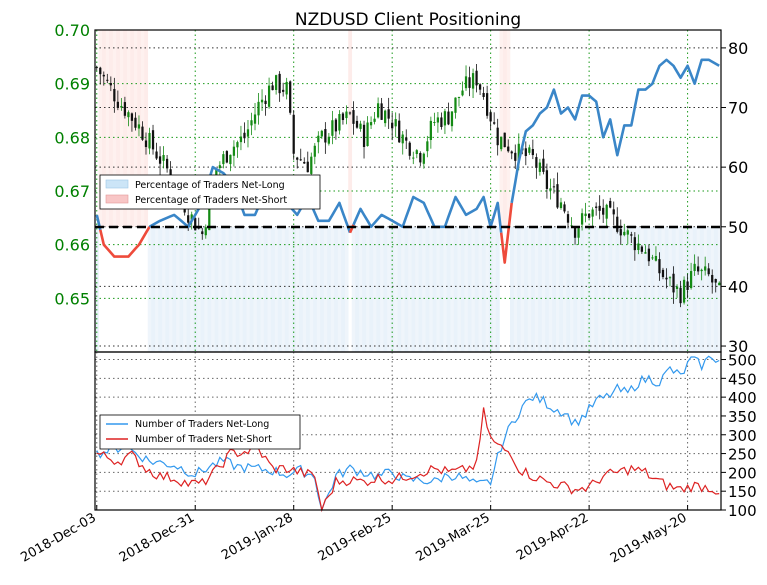 The width and height of the screenshot is (767, 585). What do you see at coordinates (72, 298) in the screenshot?
I see `price-tick-label: 0.65` at bounding box center [72, 298].